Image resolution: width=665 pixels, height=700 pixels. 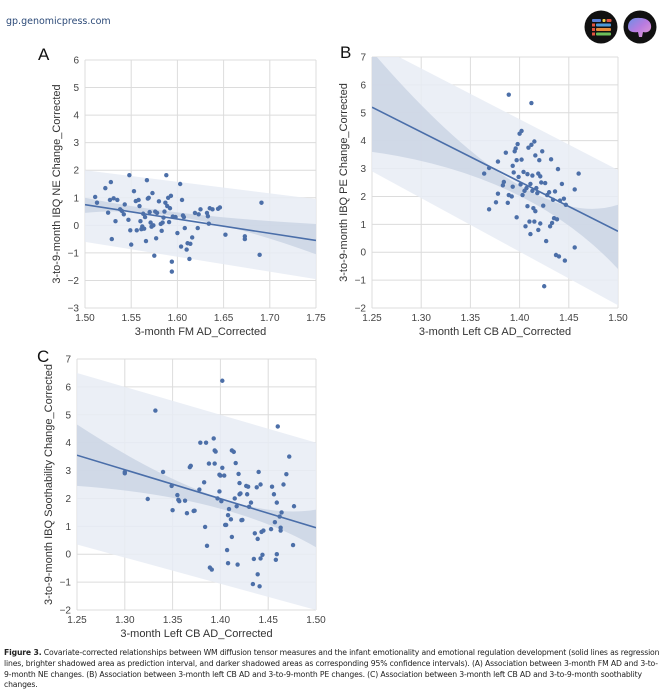 I want to click on journal-logos, so click(x=620, y=27).